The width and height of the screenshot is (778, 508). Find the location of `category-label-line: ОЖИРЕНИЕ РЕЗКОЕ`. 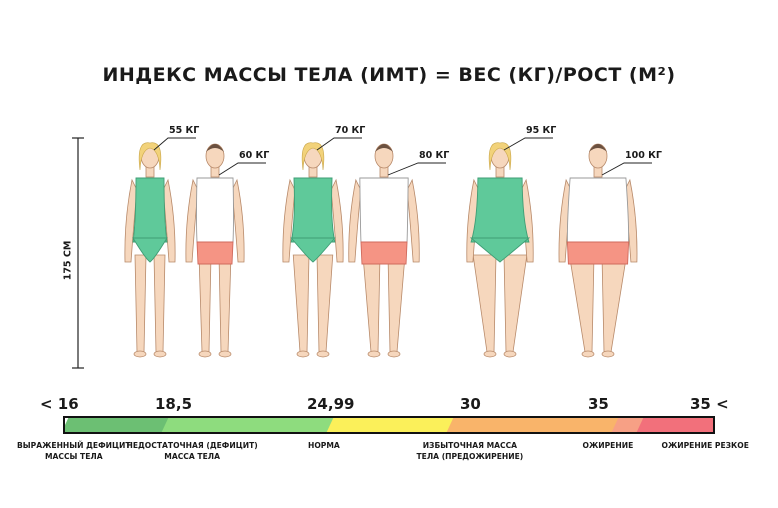

category-label-line: ОЖИРЕНИЕ РЕЗКОЕ is located at coordinates (705, 445).